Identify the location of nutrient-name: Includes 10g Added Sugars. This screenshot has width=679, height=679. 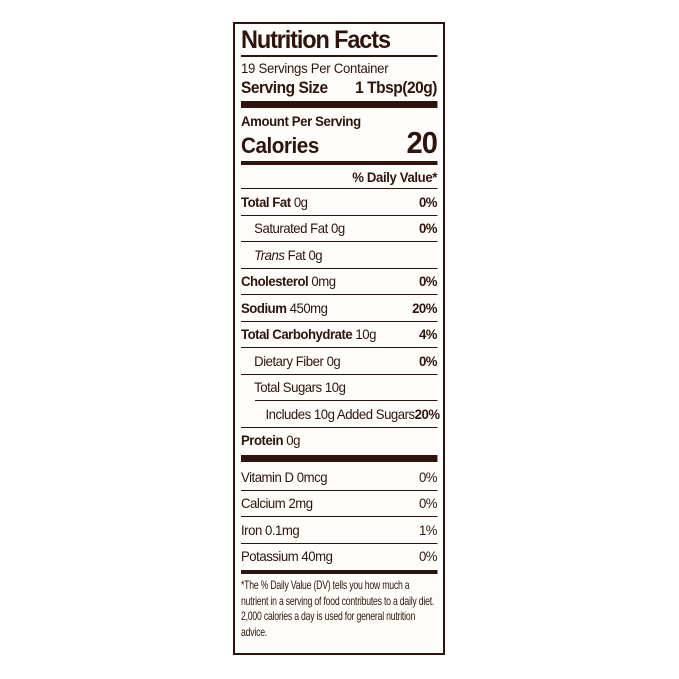
(340, 413).